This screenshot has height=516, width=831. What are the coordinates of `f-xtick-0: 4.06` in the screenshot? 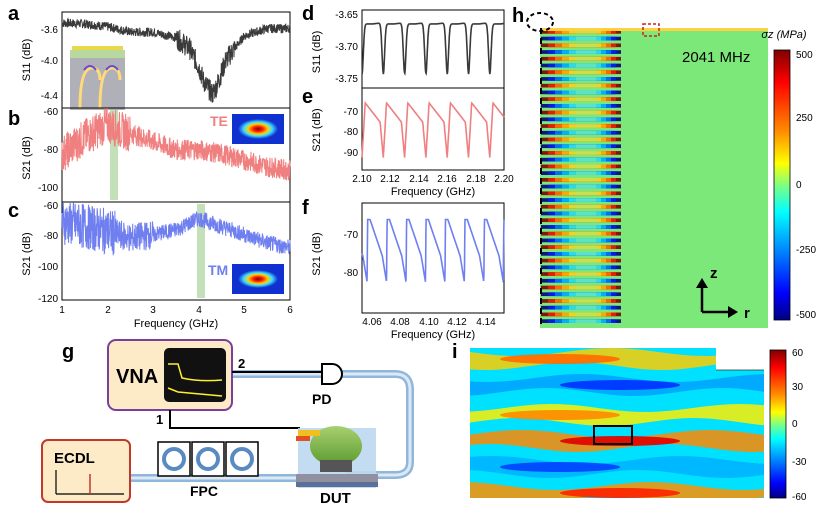 It's located at (372, 322).